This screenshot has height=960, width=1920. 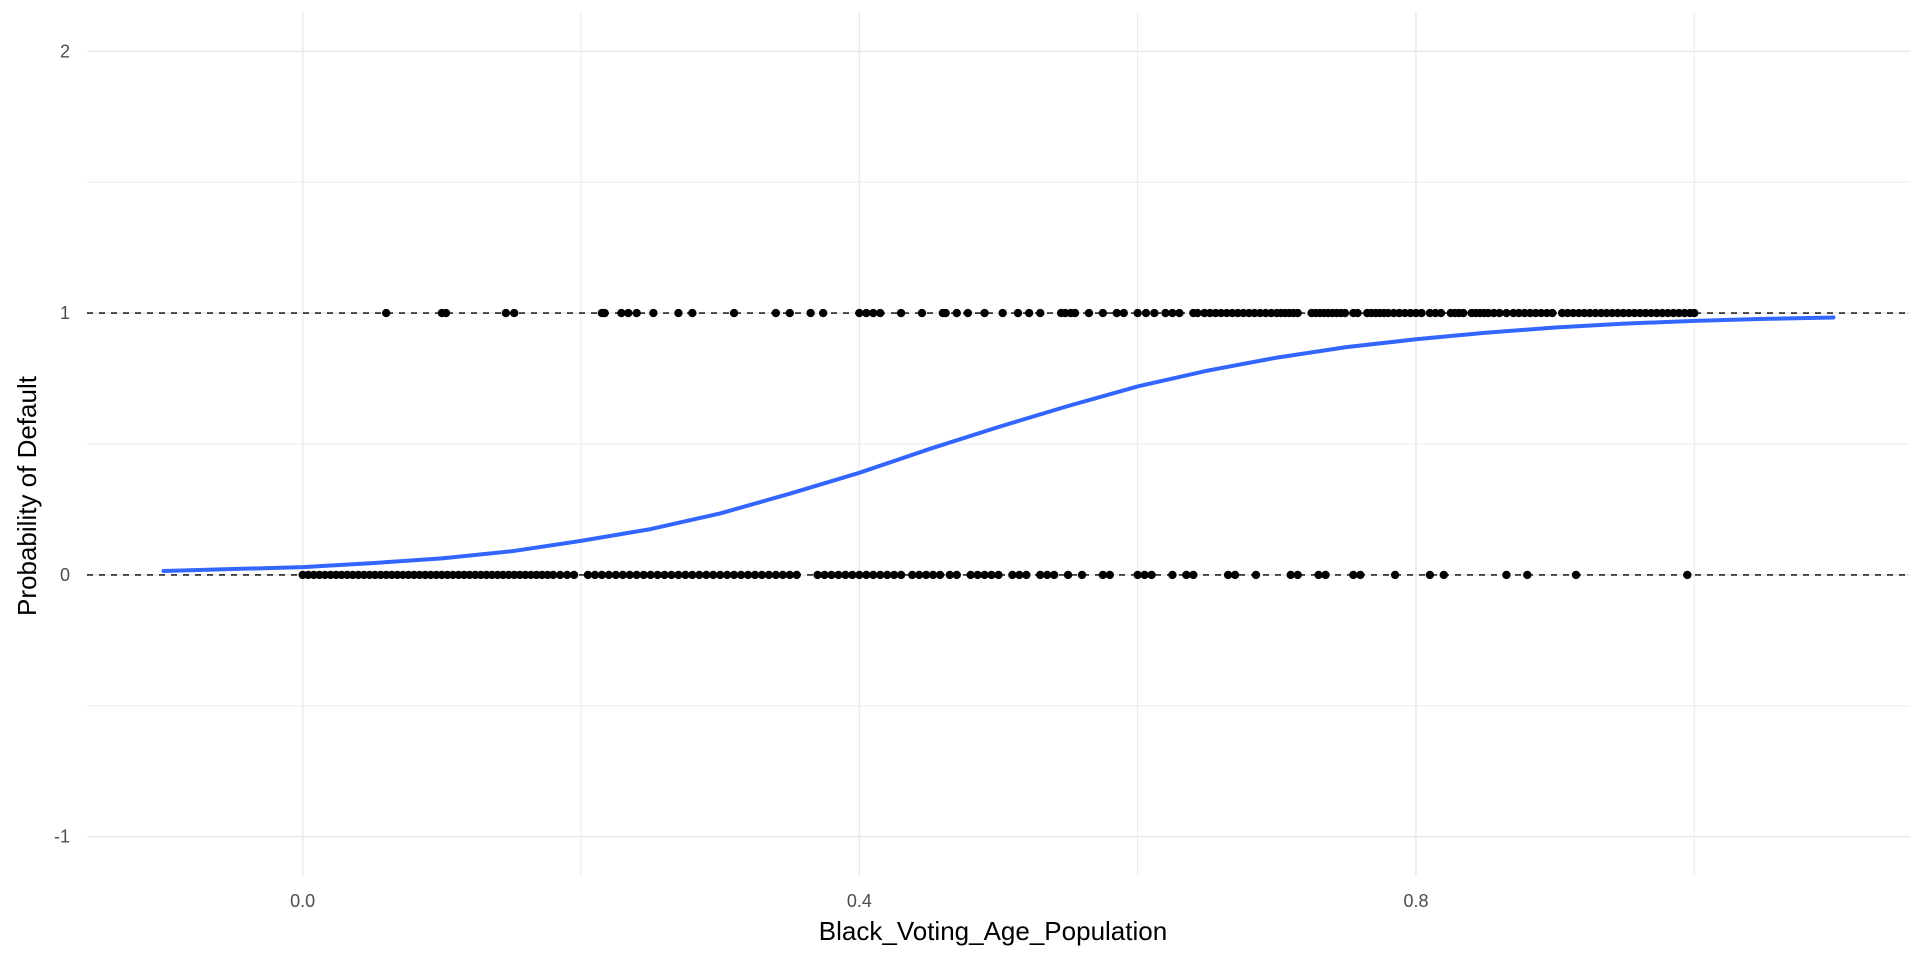 I want to click on y-axis-title: Probability of Default, so click(x=27, y=495).